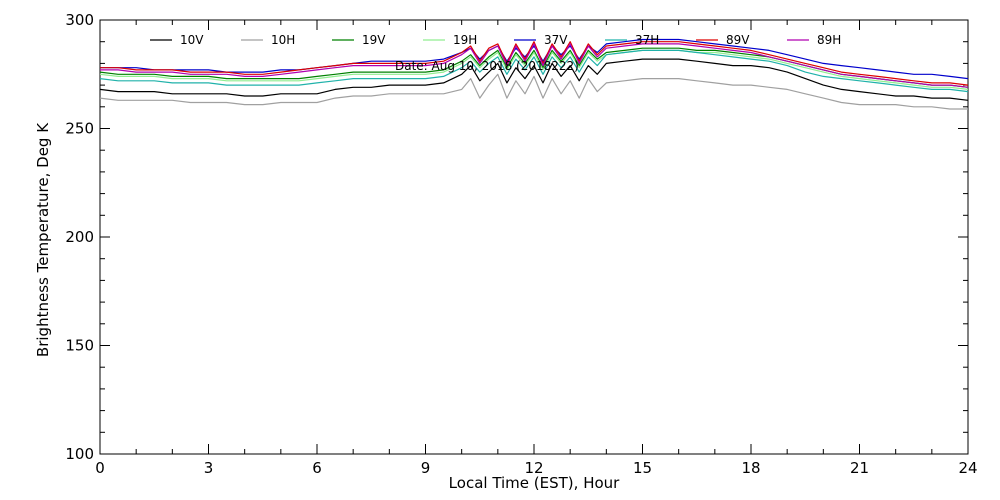 The image size is (1000, 500). Describe the element at coordinates (533, 91) in the screenshot. I see `series-line-10h` at that location.